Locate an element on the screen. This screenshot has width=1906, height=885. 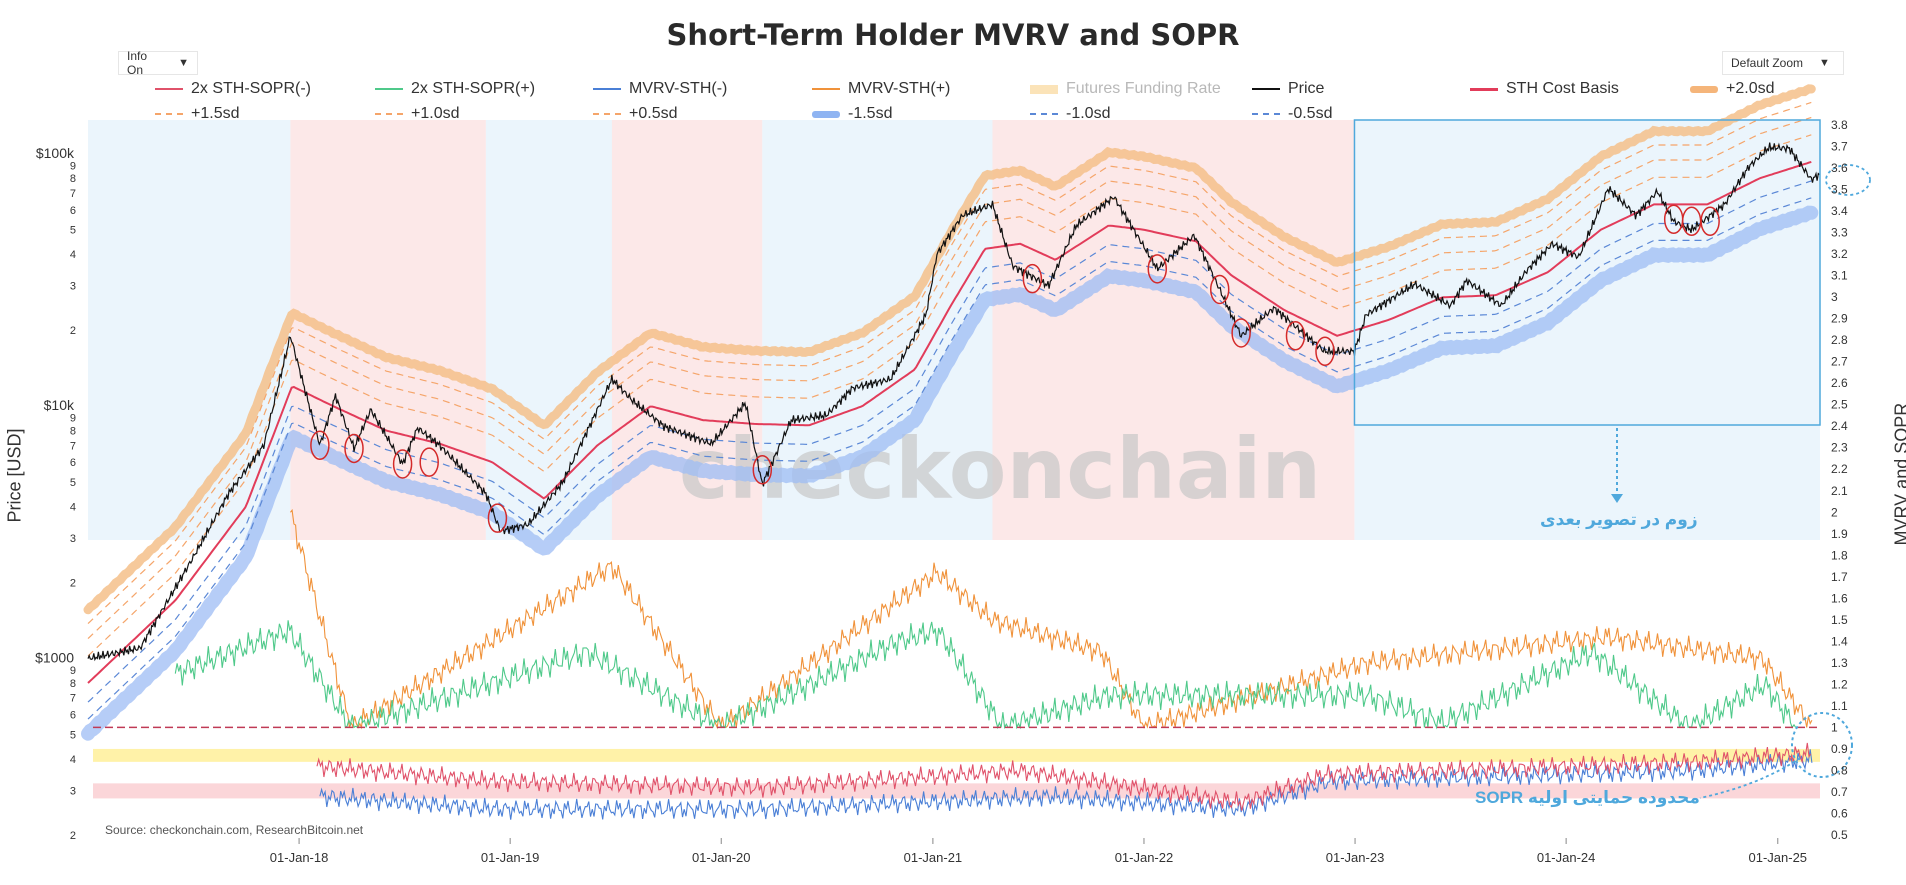
zoom-dropdown: Default Zoom ▼ is located at coordinates (1783, 63).